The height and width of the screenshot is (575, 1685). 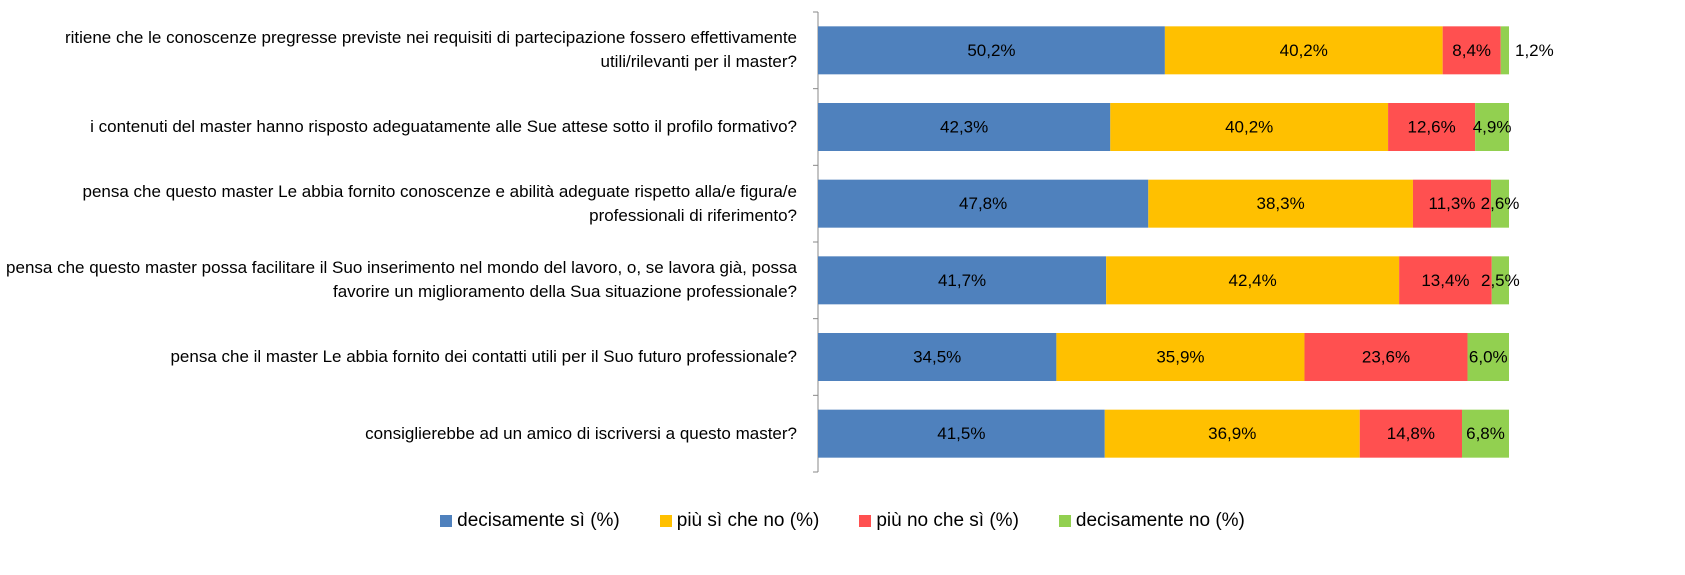 I want to click on data-label: 50,2%, so click(x=991, y=50).